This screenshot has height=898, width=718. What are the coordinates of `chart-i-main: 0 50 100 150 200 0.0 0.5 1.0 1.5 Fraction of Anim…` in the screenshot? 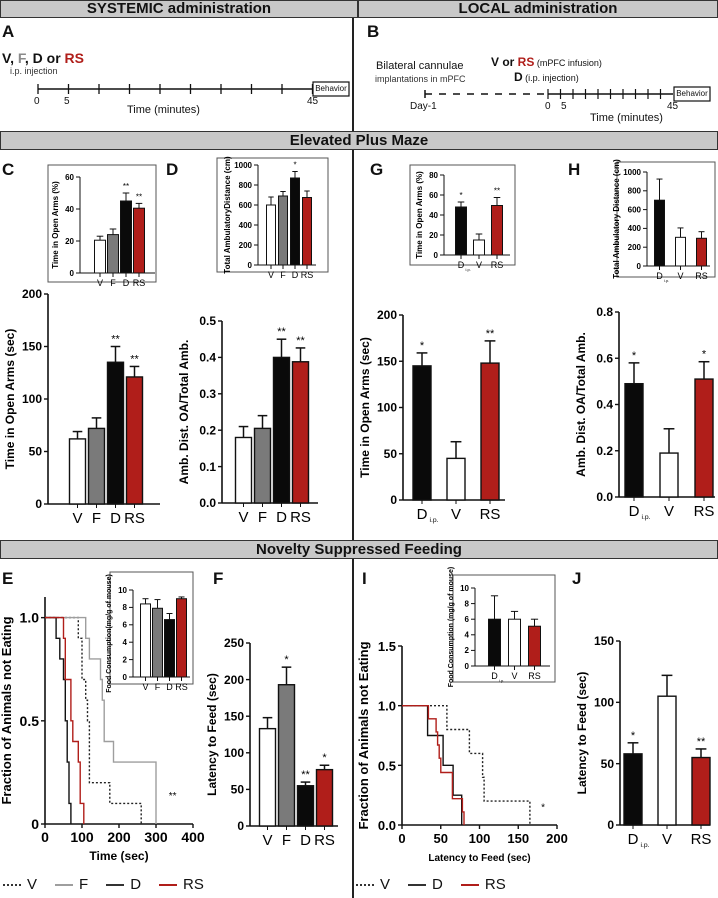 It's located at (462, 751).